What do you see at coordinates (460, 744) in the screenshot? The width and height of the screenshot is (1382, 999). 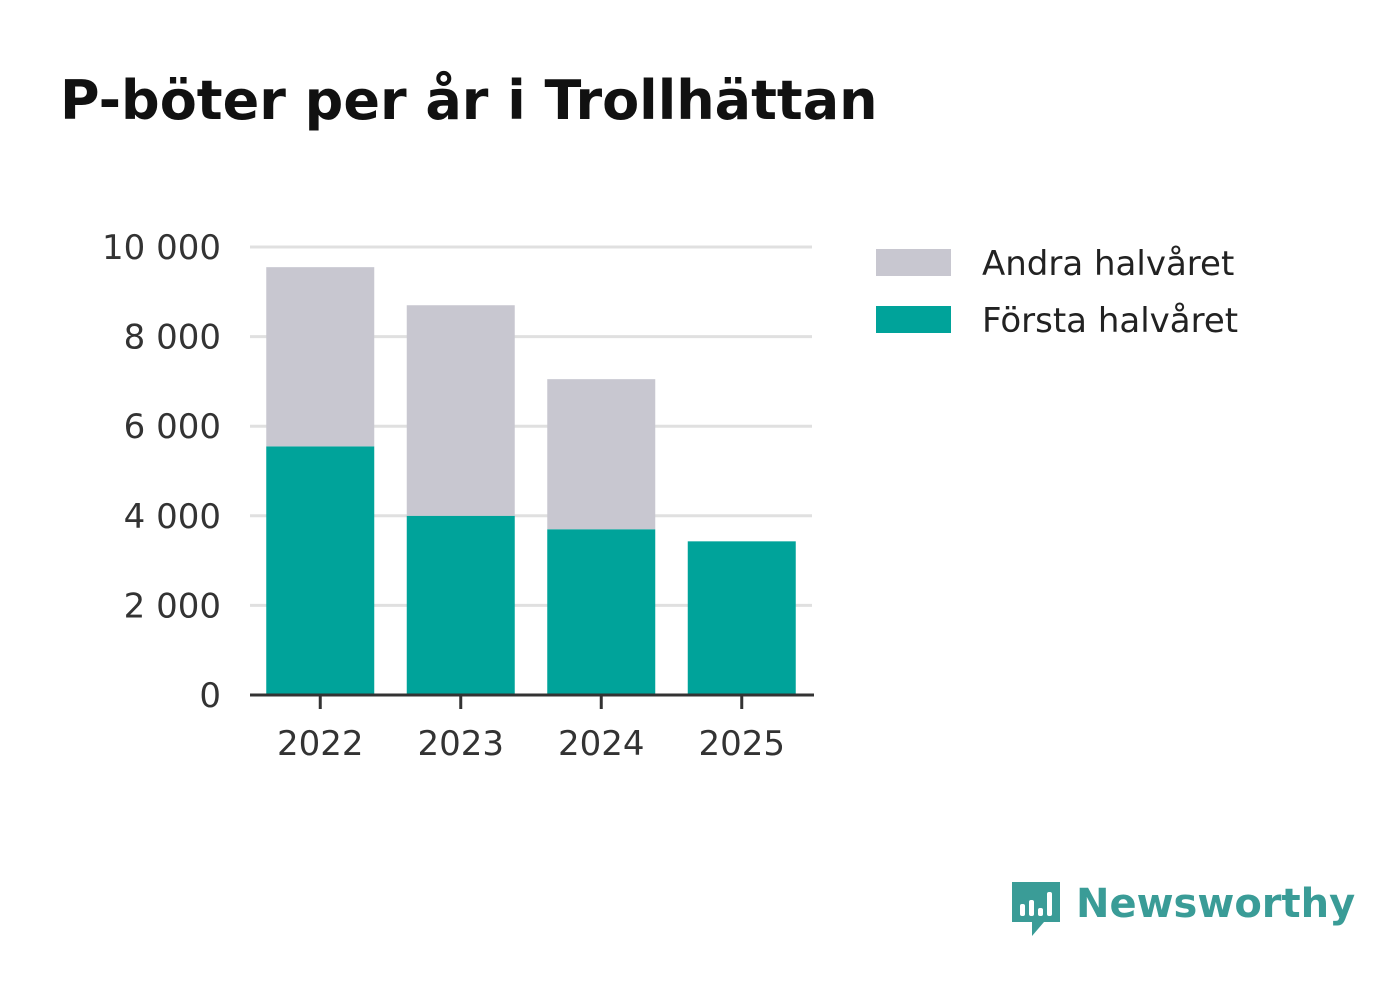 I see `x-tick-label: 2023` at bounding box center [460, 744].